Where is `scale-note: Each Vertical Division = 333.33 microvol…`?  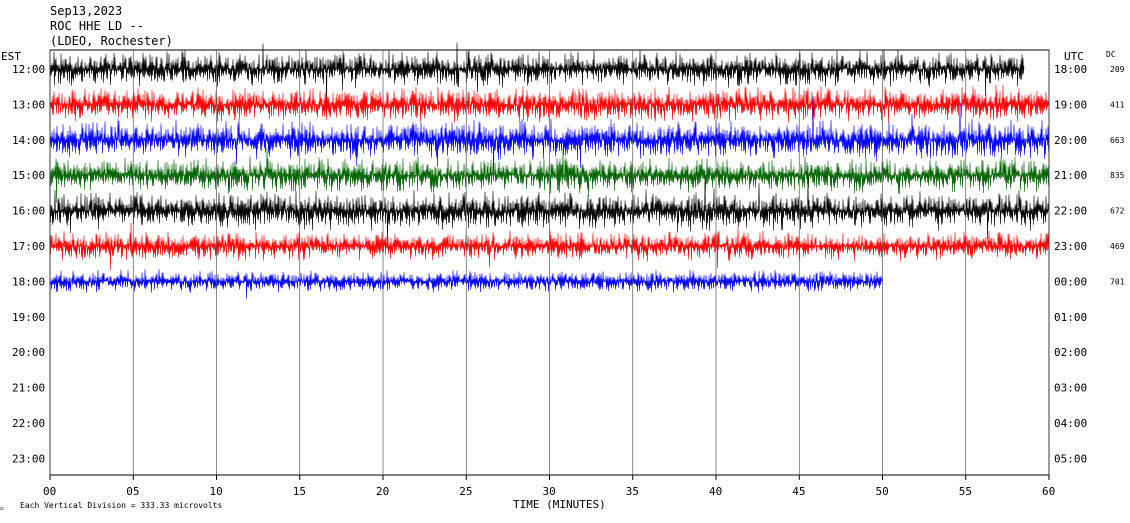 scale-note: Each Vertical Division = 333.33 microvol… is located at coordinates (121, 505).